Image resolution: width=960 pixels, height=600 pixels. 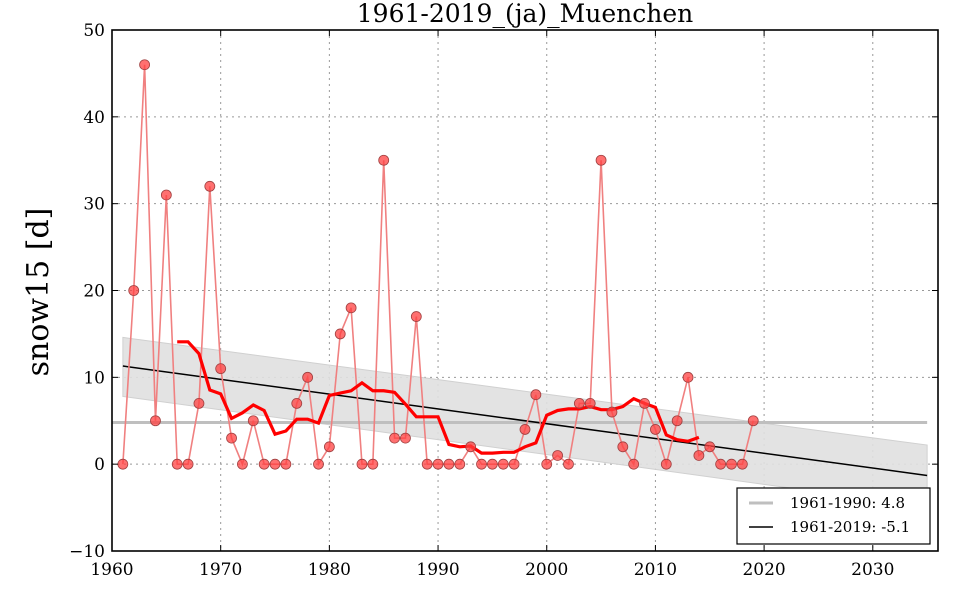 What do you see at coordinates (872, 570) in the screenshot?
I see `x-tick-label: 2030` at bounding box center [872, 570].